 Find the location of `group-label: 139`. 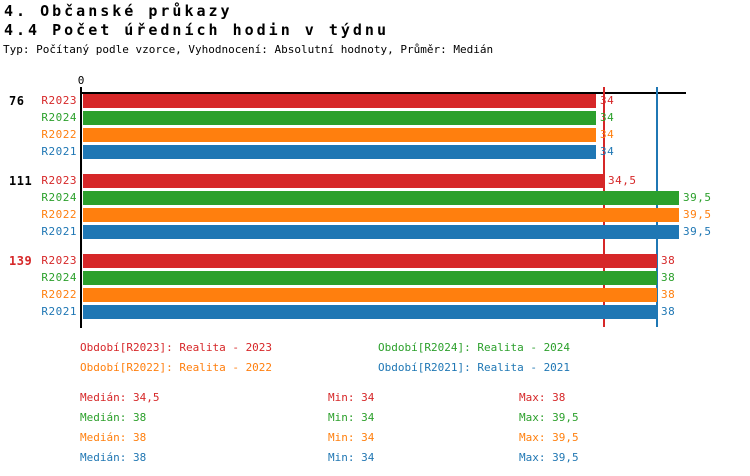

group-label: 139 is located at coordinates (21, 261).